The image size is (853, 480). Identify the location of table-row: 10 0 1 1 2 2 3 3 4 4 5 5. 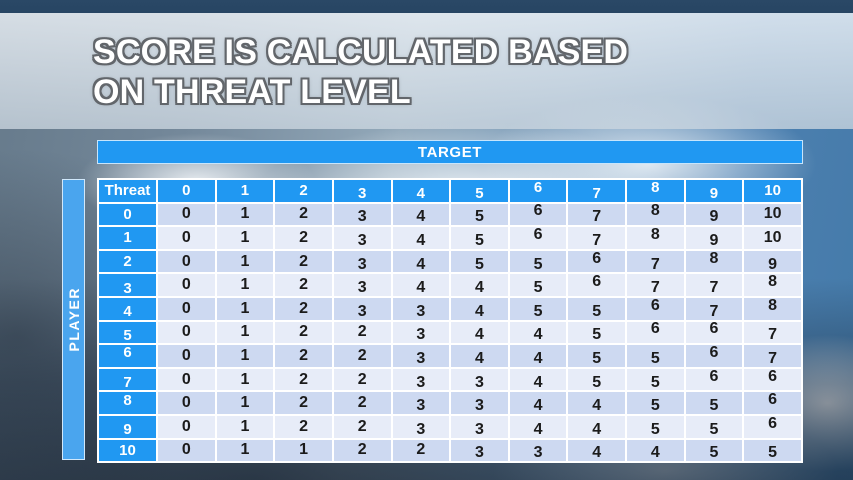
(450, 450).